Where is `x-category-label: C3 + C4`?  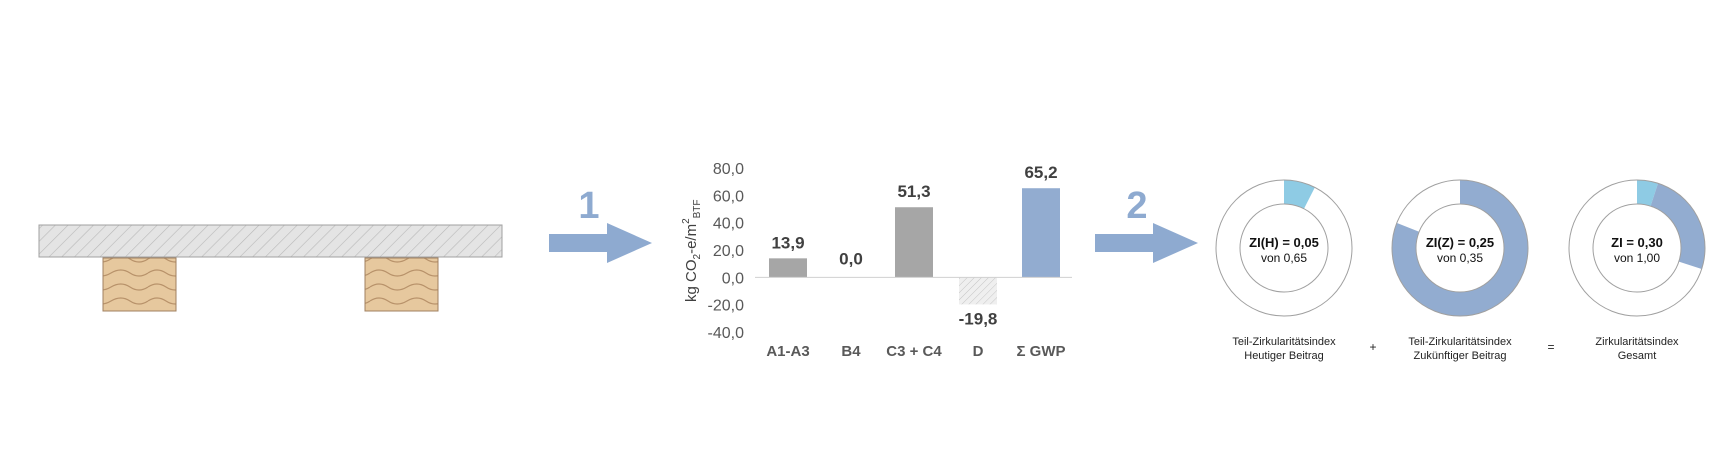
x-category-label: C3 + C4 is located at coordinates (914, 351).